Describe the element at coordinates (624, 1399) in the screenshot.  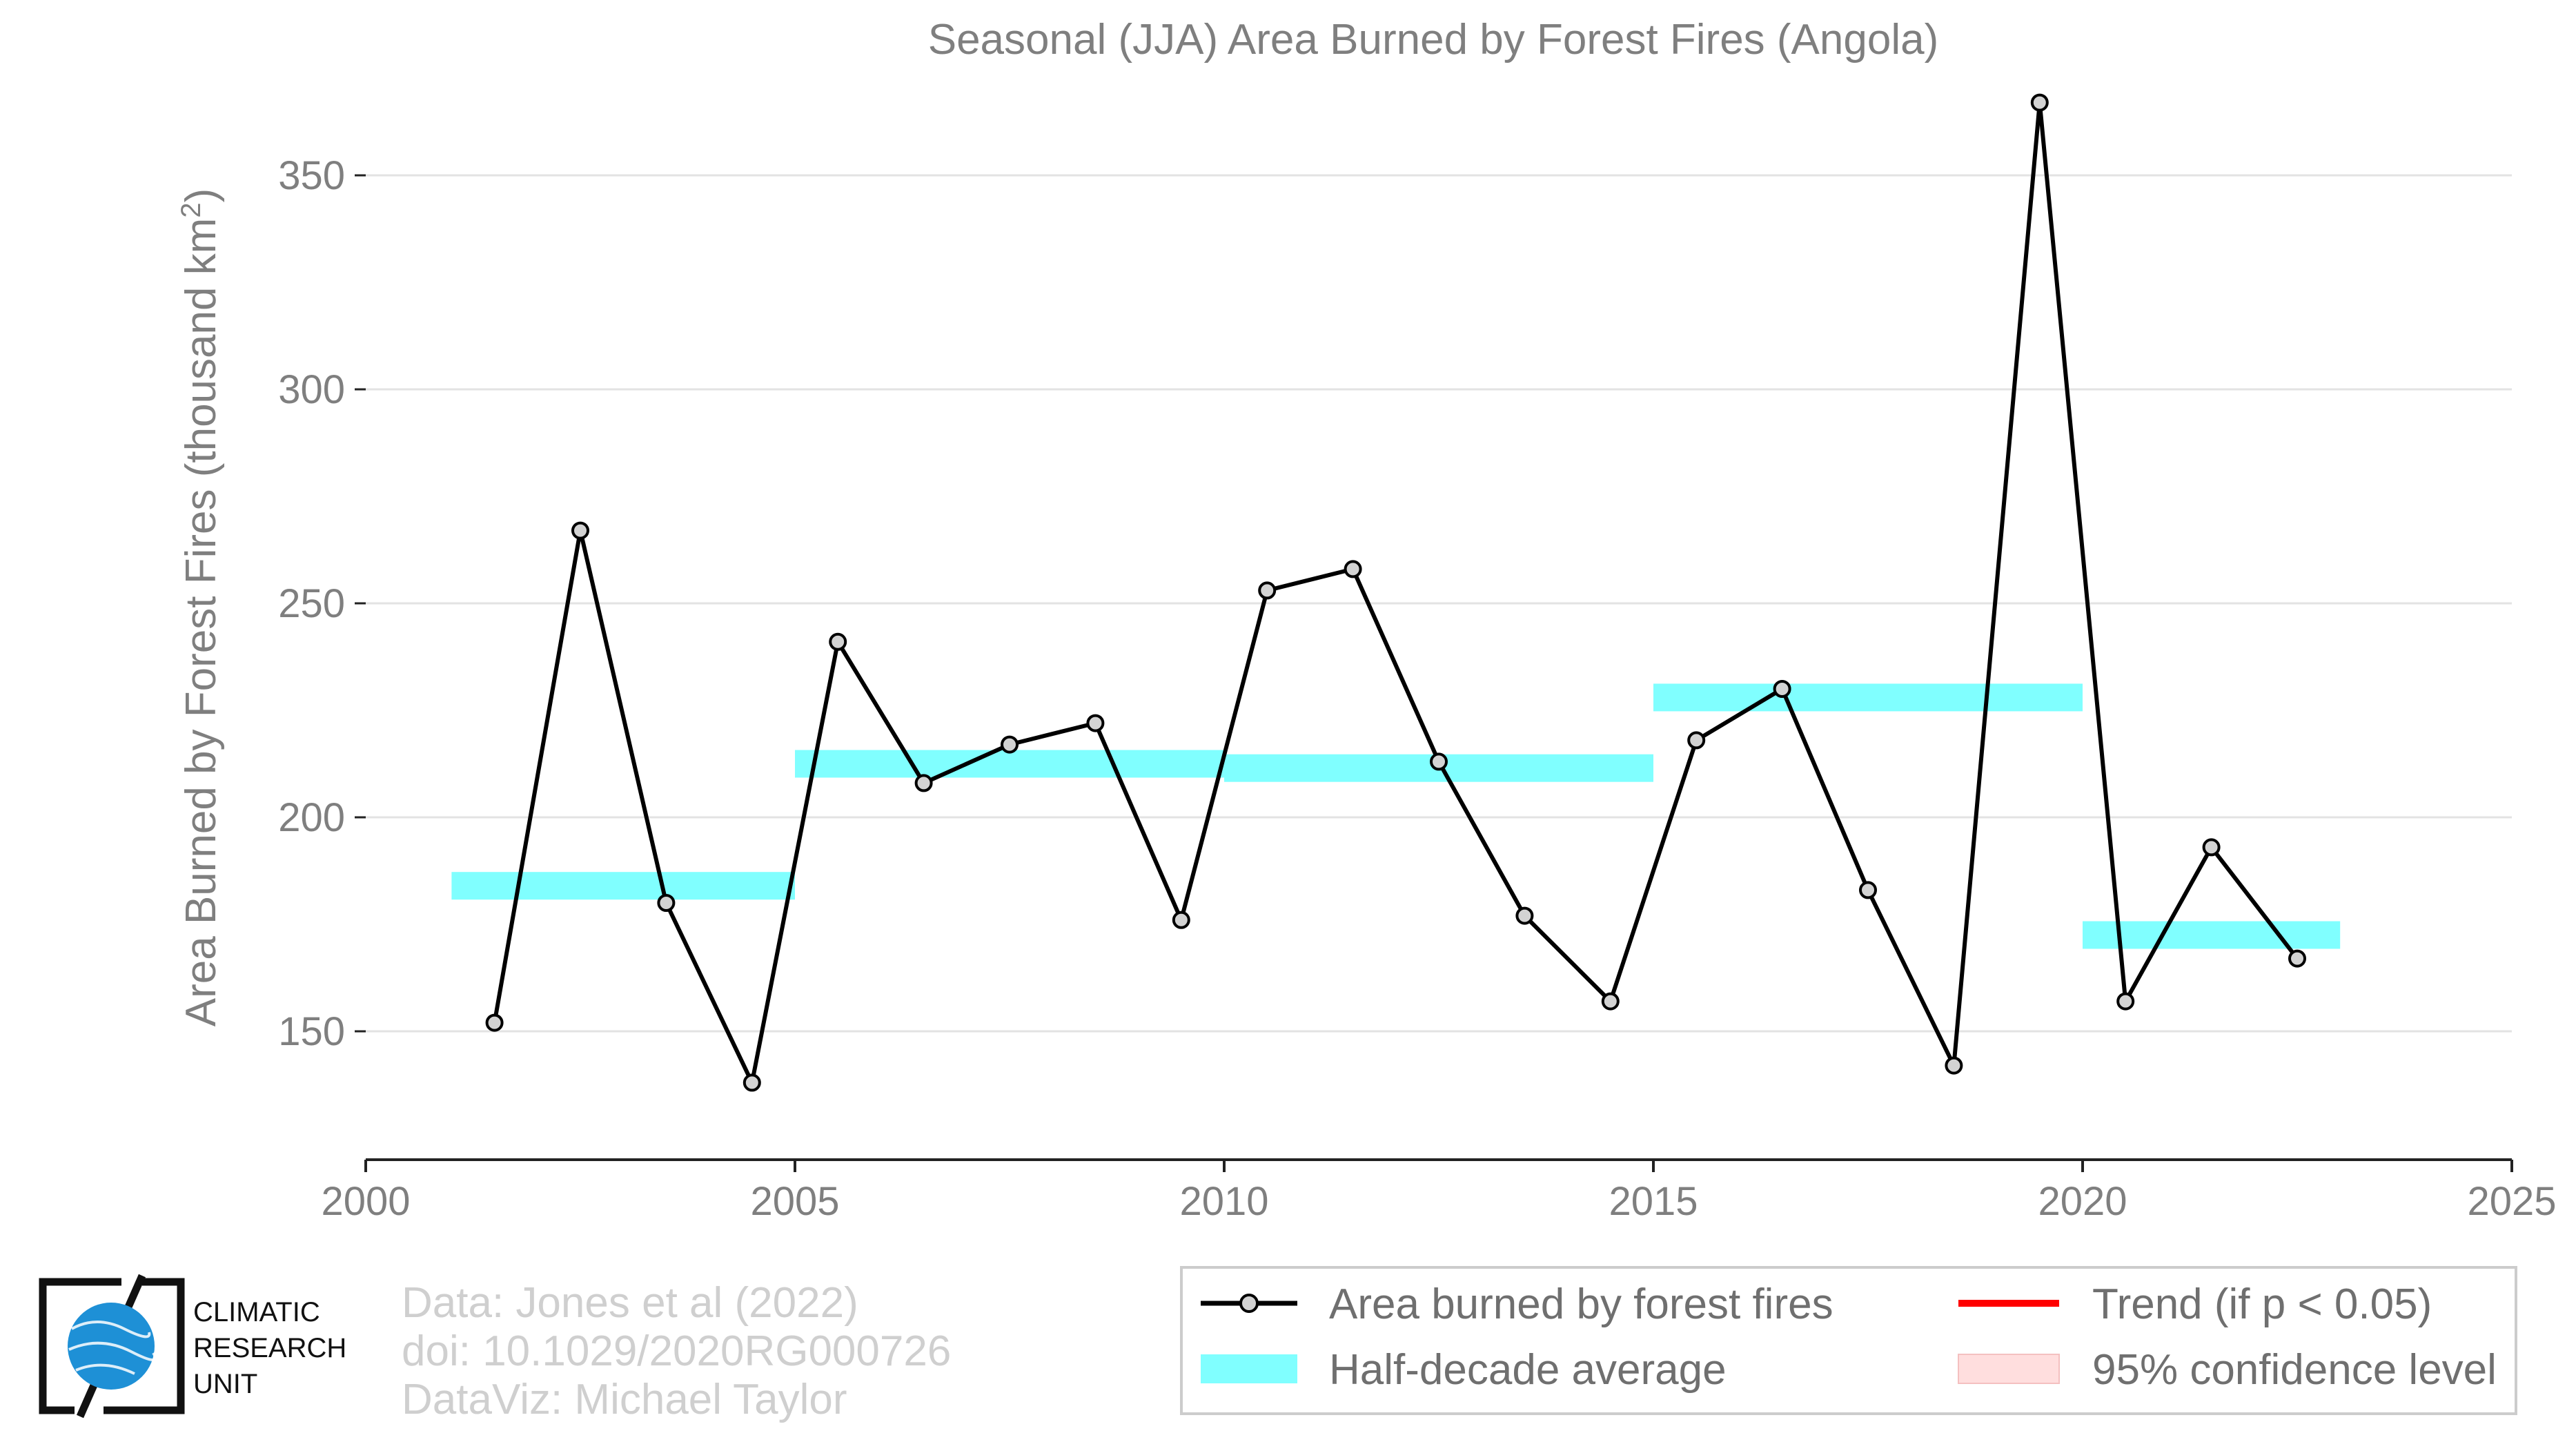
I see `credit-dataviz: DataViz: Michael Taylor` at that location.